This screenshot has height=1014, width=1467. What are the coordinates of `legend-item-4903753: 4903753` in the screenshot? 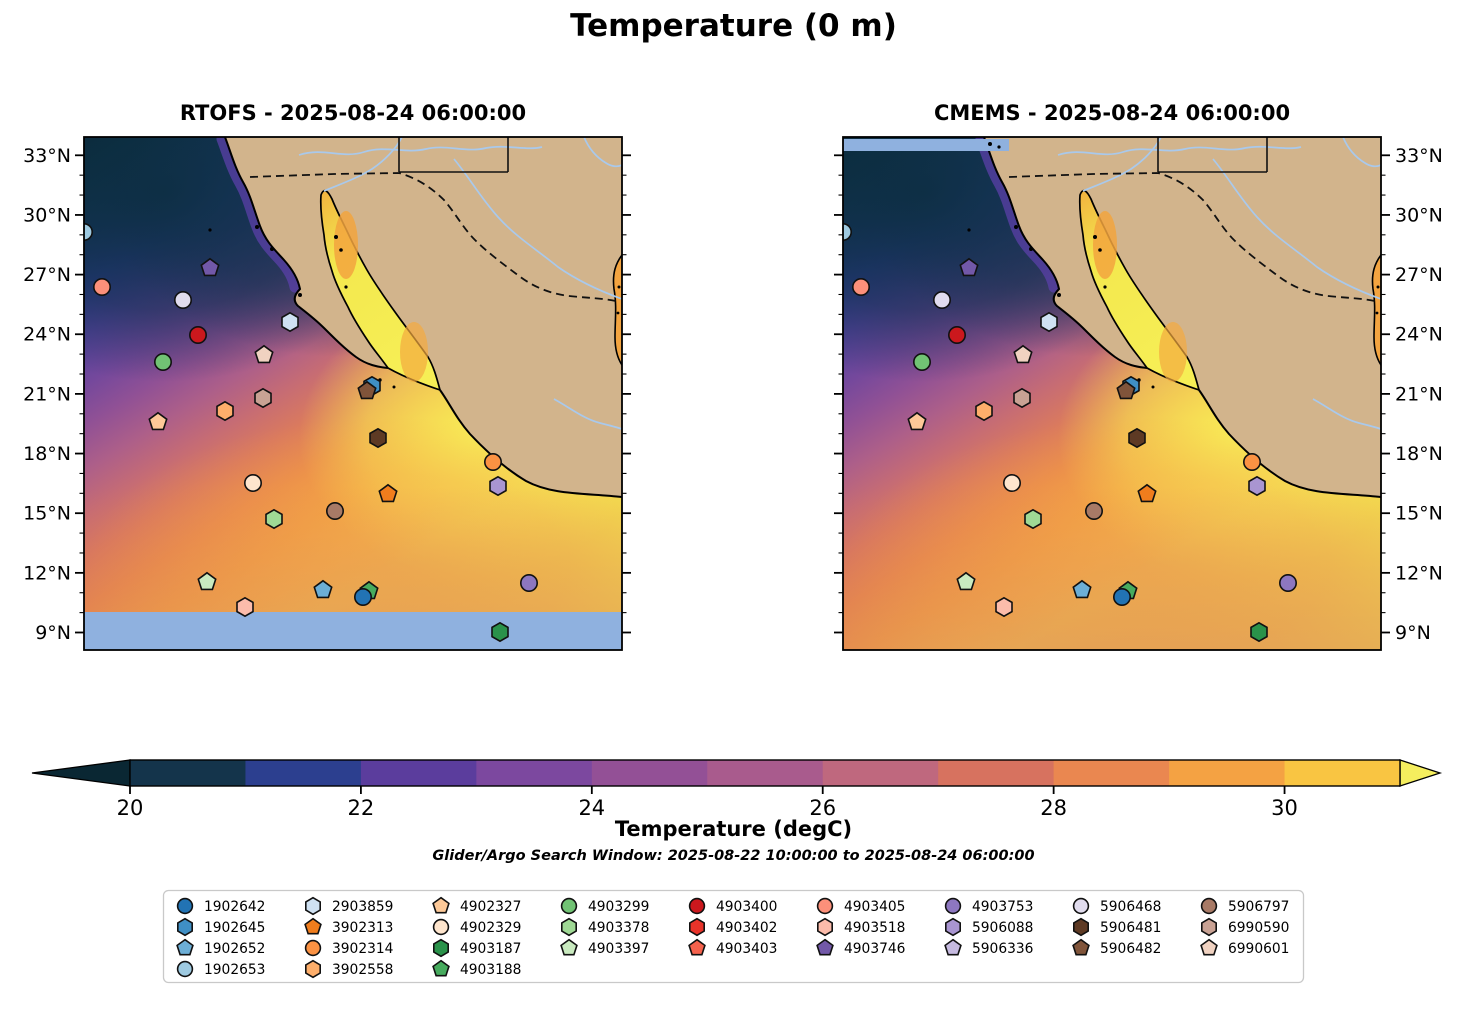 It's located at (988, 906).